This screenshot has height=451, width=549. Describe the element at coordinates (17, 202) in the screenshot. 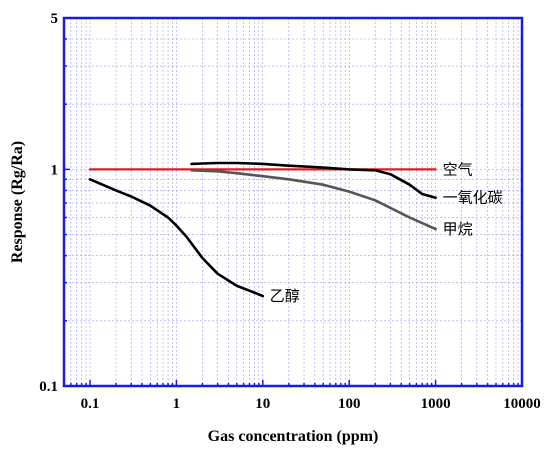

I see `y-axis-title: Response (Rg/Ra)` at that location.